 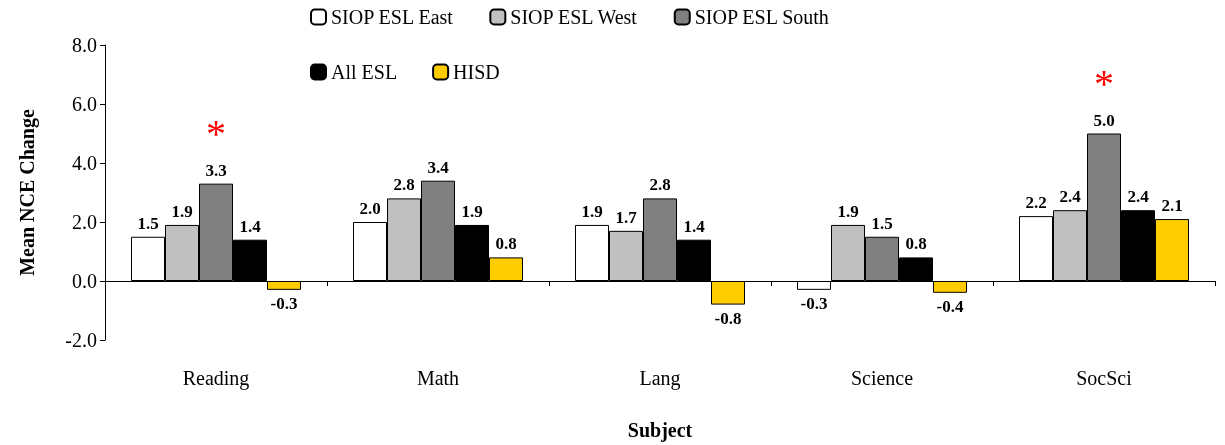 I want to click on y-tick-label: 8.0, so click(x=84, y=45).